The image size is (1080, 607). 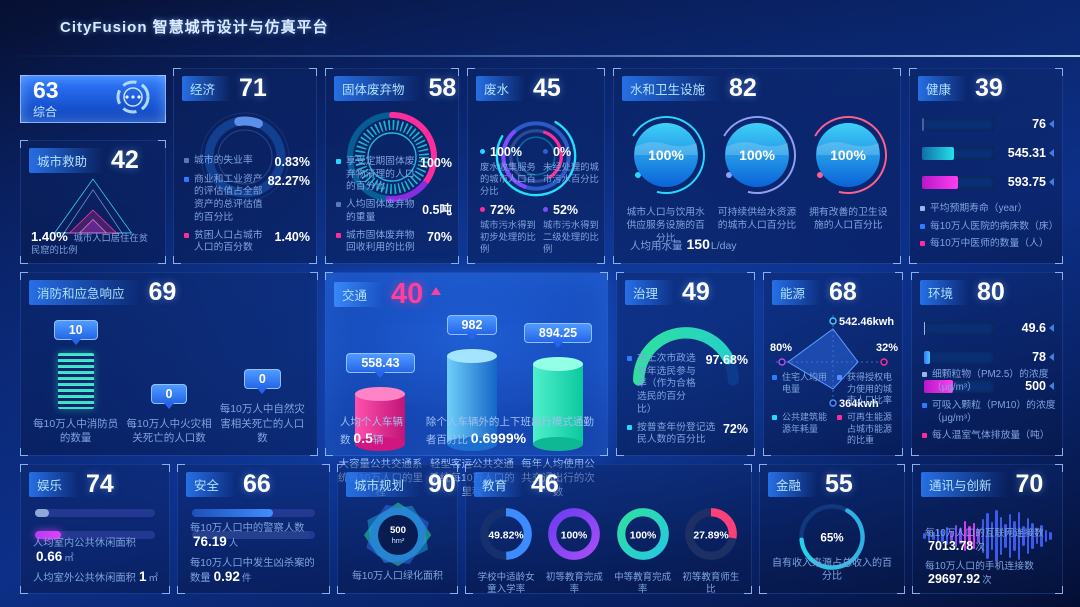 I want to click on cylinder-column: 894.25 每年人均使用公共交通出行的次数, so click(x=558, y=411).